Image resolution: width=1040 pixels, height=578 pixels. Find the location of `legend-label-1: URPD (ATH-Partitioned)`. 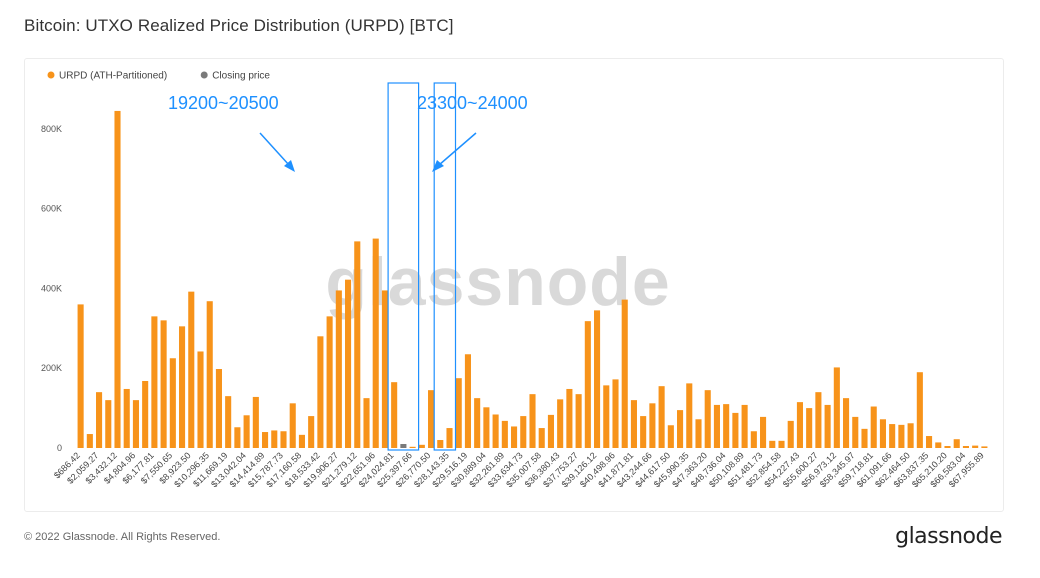

legend-label-1: URPD (ATH-Partitioned) is located at coordinates (113, 76).